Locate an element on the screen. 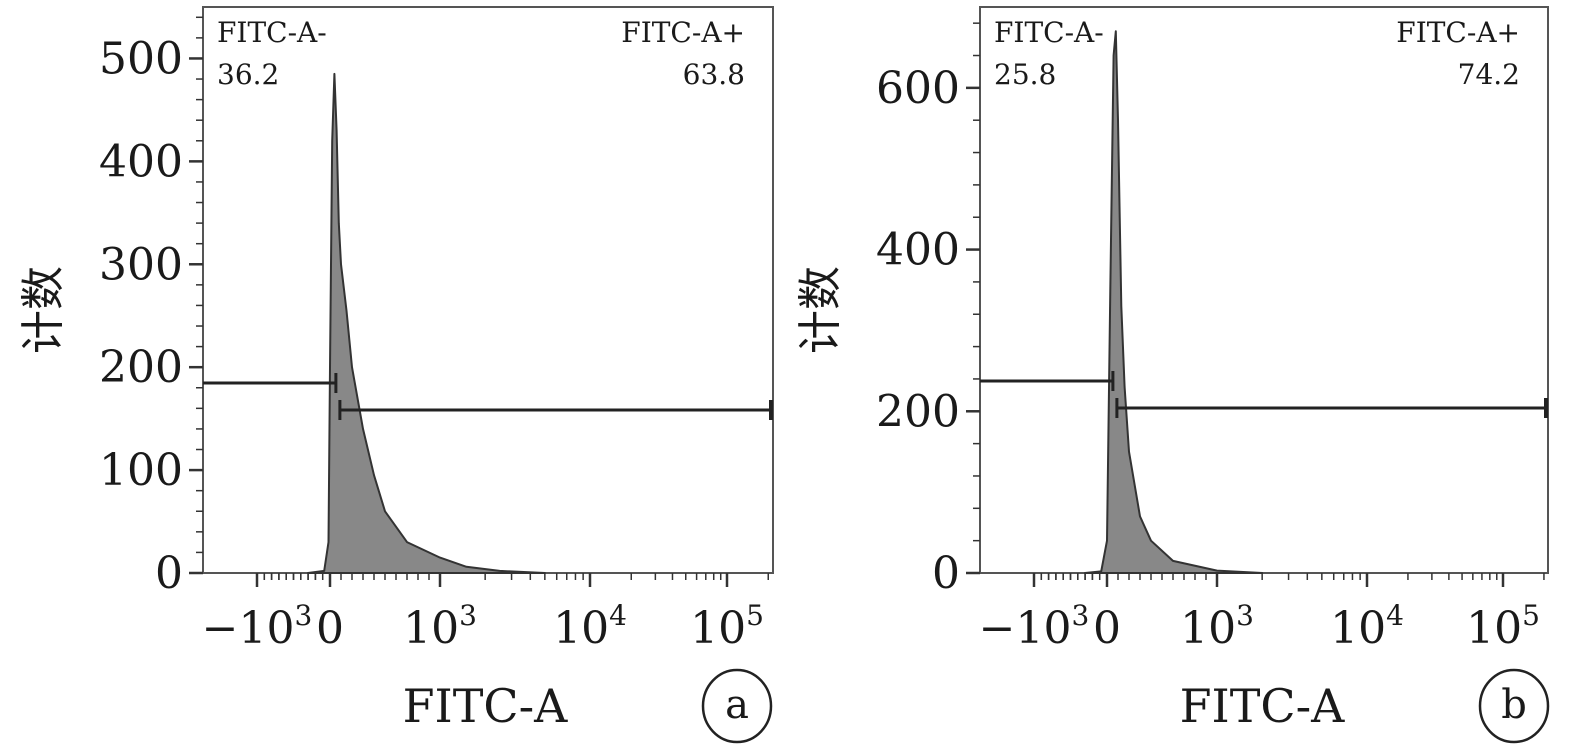  panel-letter: a is located at coordinates (737, 705).